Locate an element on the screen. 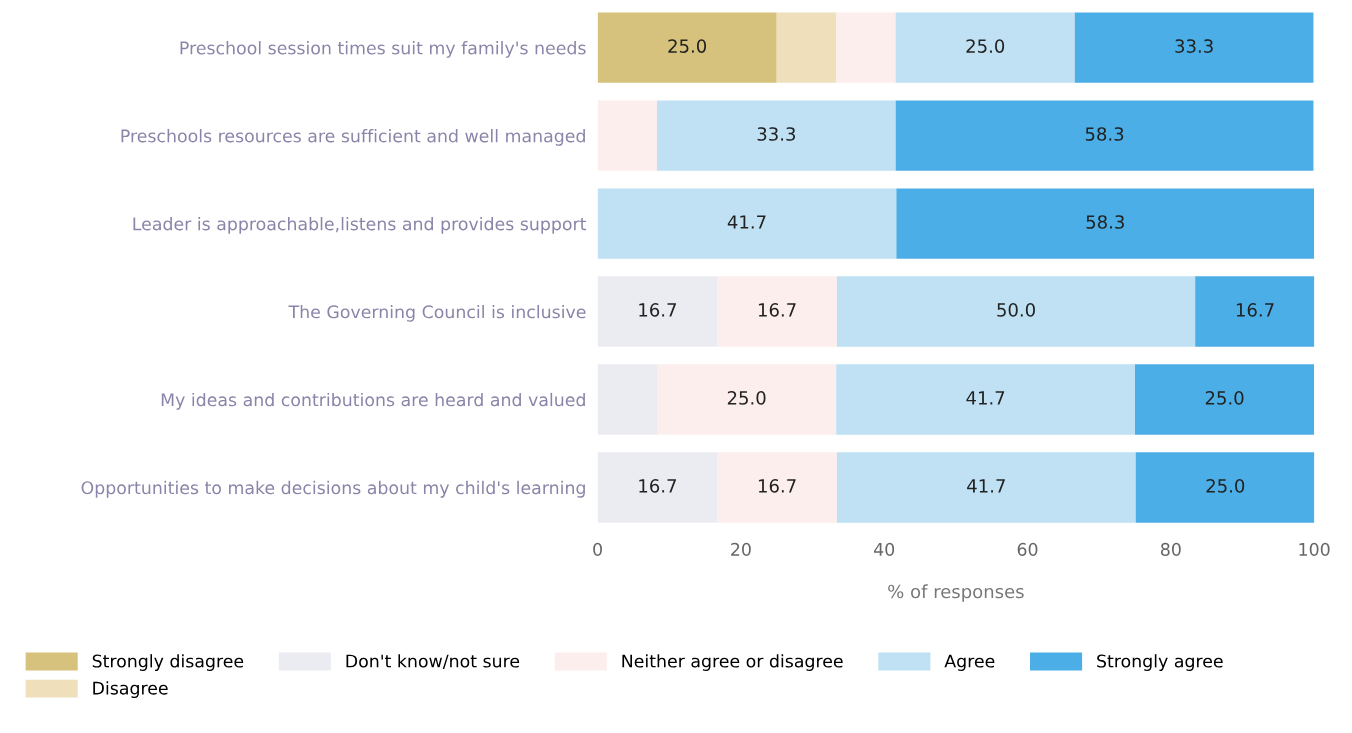  x-tick-label: 20 is located at coordinates (741, 549).